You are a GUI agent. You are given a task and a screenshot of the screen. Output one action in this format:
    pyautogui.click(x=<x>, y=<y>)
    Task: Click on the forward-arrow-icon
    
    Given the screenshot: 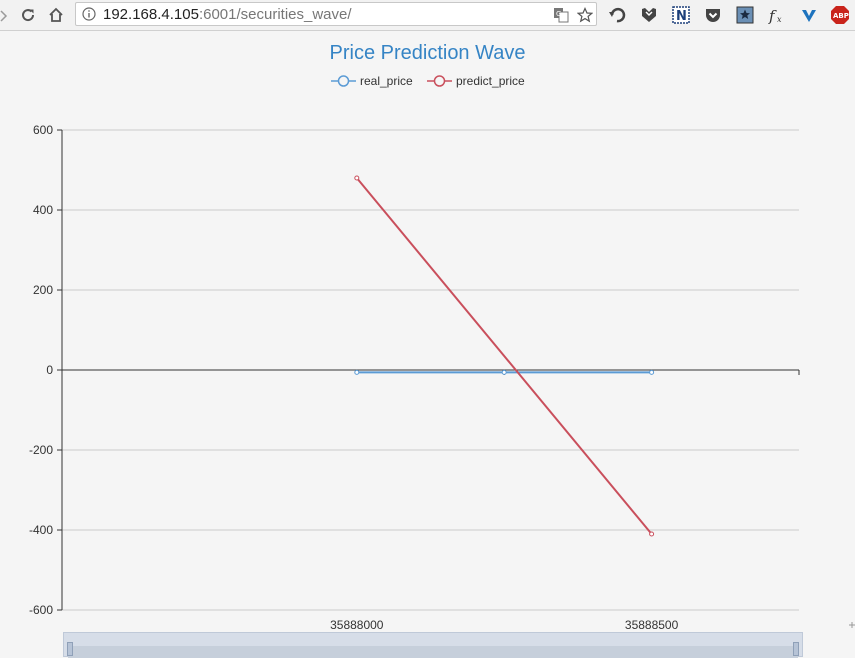 What is the action you would take?
    pyautogui.click(x=4, y=15)
    